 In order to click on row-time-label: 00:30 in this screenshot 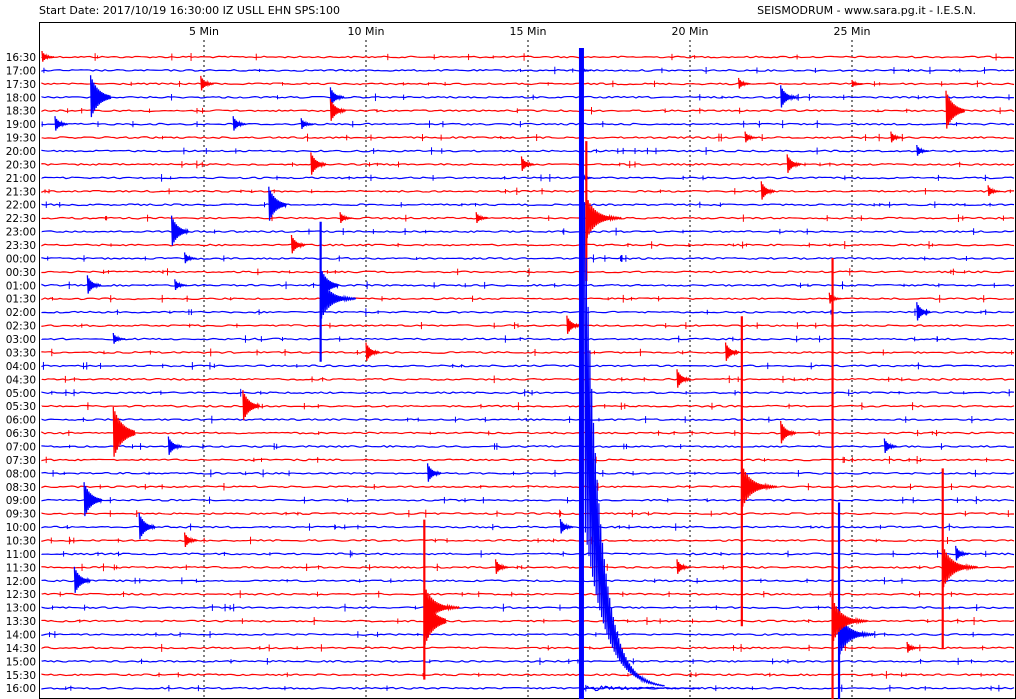, I will do `click(21, 273)`.